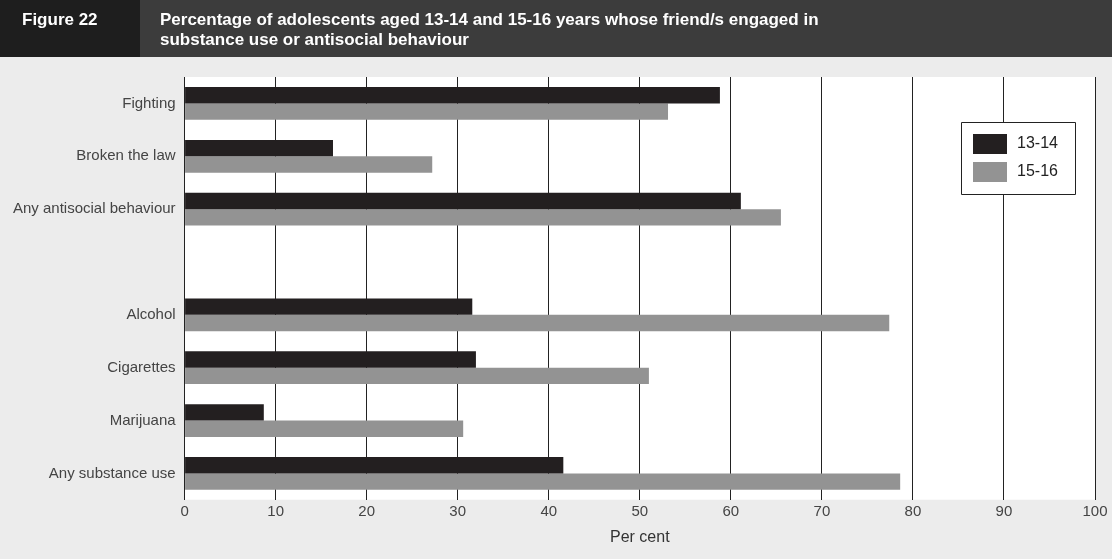 Image resolution: width=1112 pixels, height=559 pixels. What do you see at coordinates (141, 366) in the screenshot?
I see `y-tick-label: Cigarettes` at bounding box center [141, 366].